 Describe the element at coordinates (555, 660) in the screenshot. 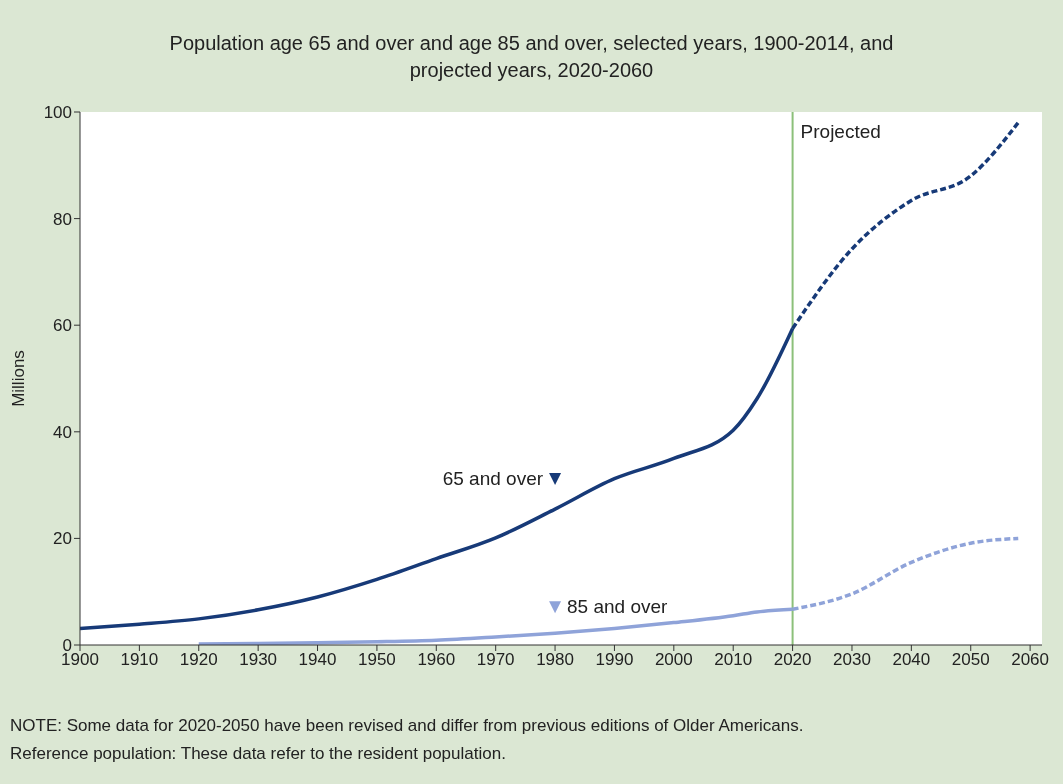

I see `x-tick-label: 1980` at that location.